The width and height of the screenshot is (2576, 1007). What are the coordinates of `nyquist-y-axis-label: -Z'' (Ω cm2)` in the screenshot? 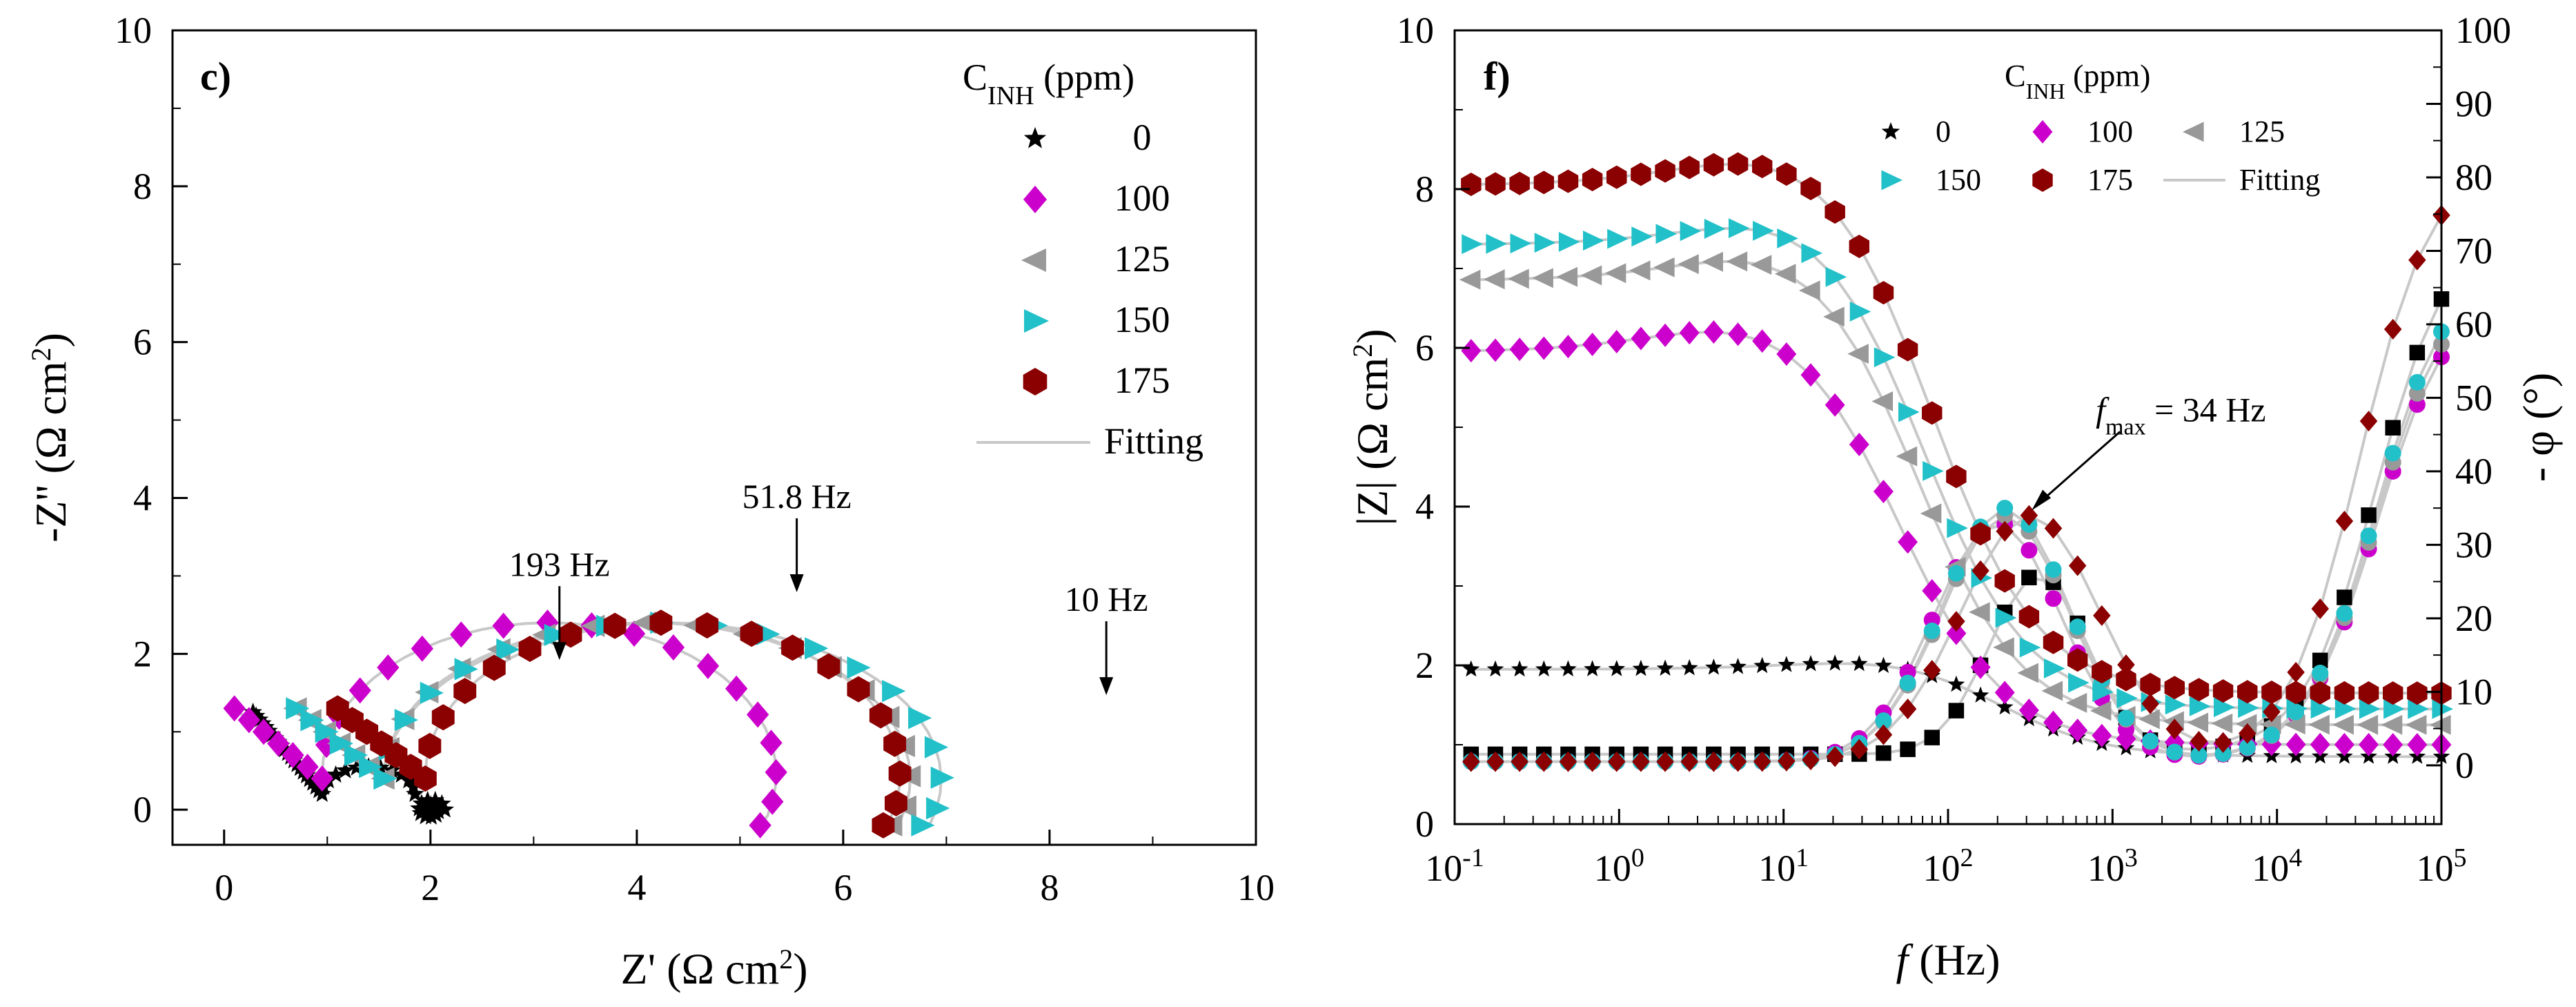 It's located at (51, 438).